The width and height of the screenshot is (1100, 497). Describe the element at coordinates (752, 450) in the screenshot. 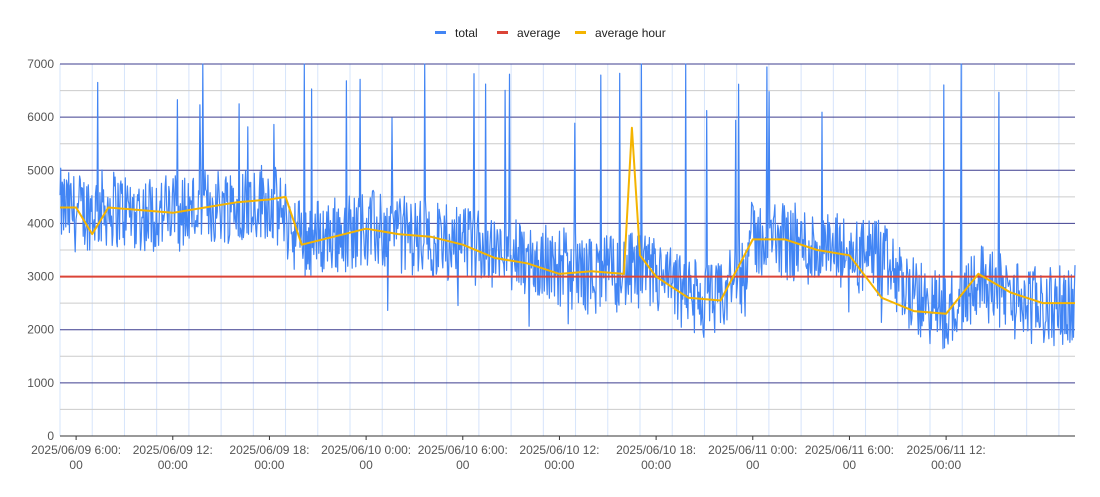

I see `x-tick-label: 2025/06/11 0:00:` at that location.